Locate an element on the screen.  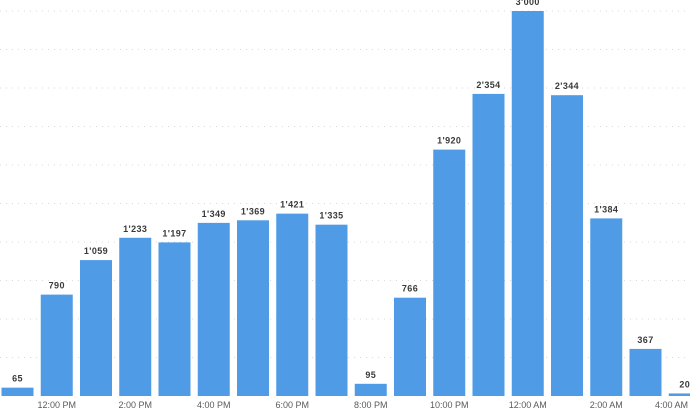
bar-value-label: 766 is located at coordinates (410, 289).